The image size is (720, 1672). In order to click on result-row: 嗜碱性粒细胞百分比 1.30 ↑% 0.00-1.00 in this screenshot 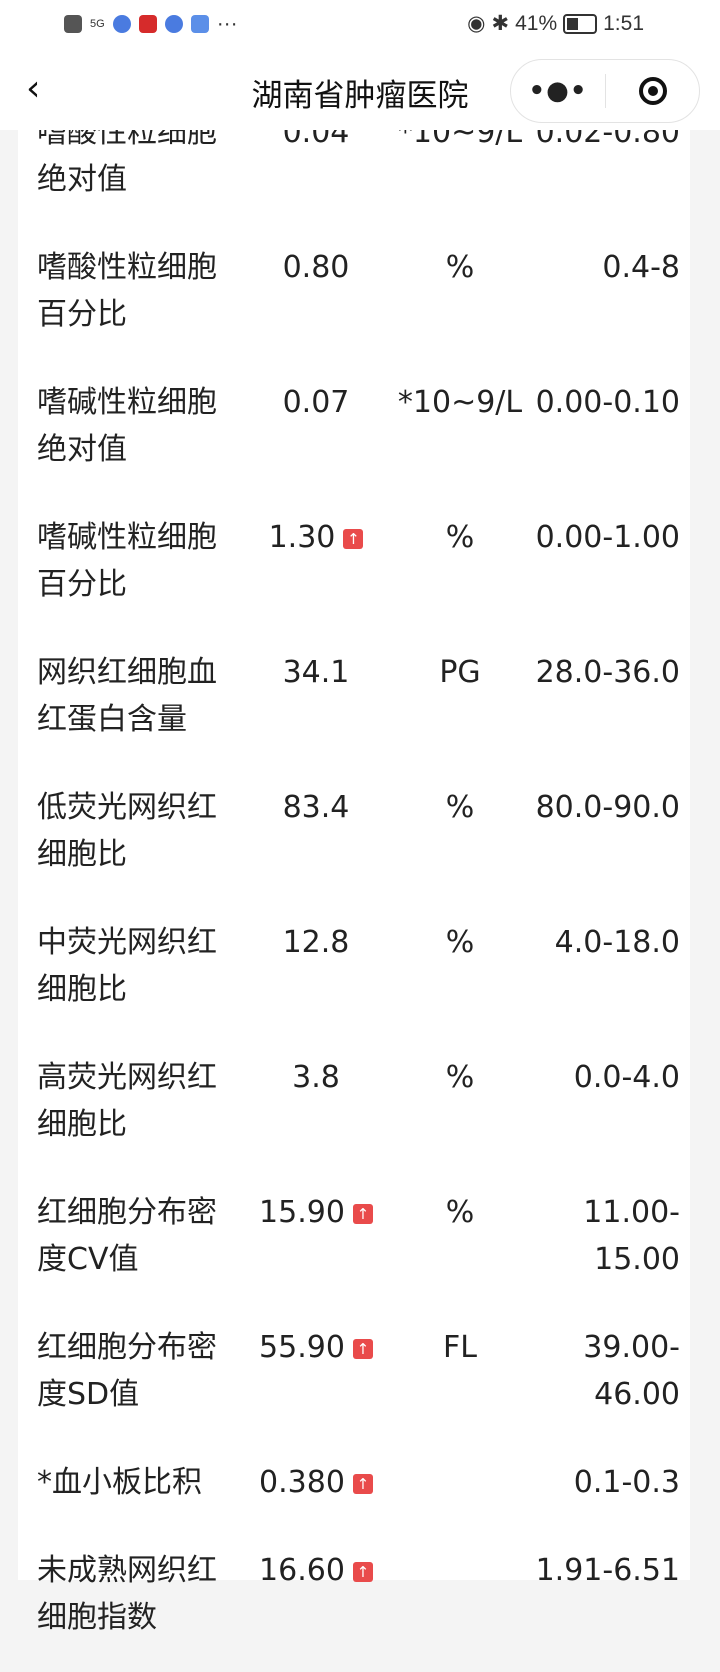, I will do `click(354, 571)`.